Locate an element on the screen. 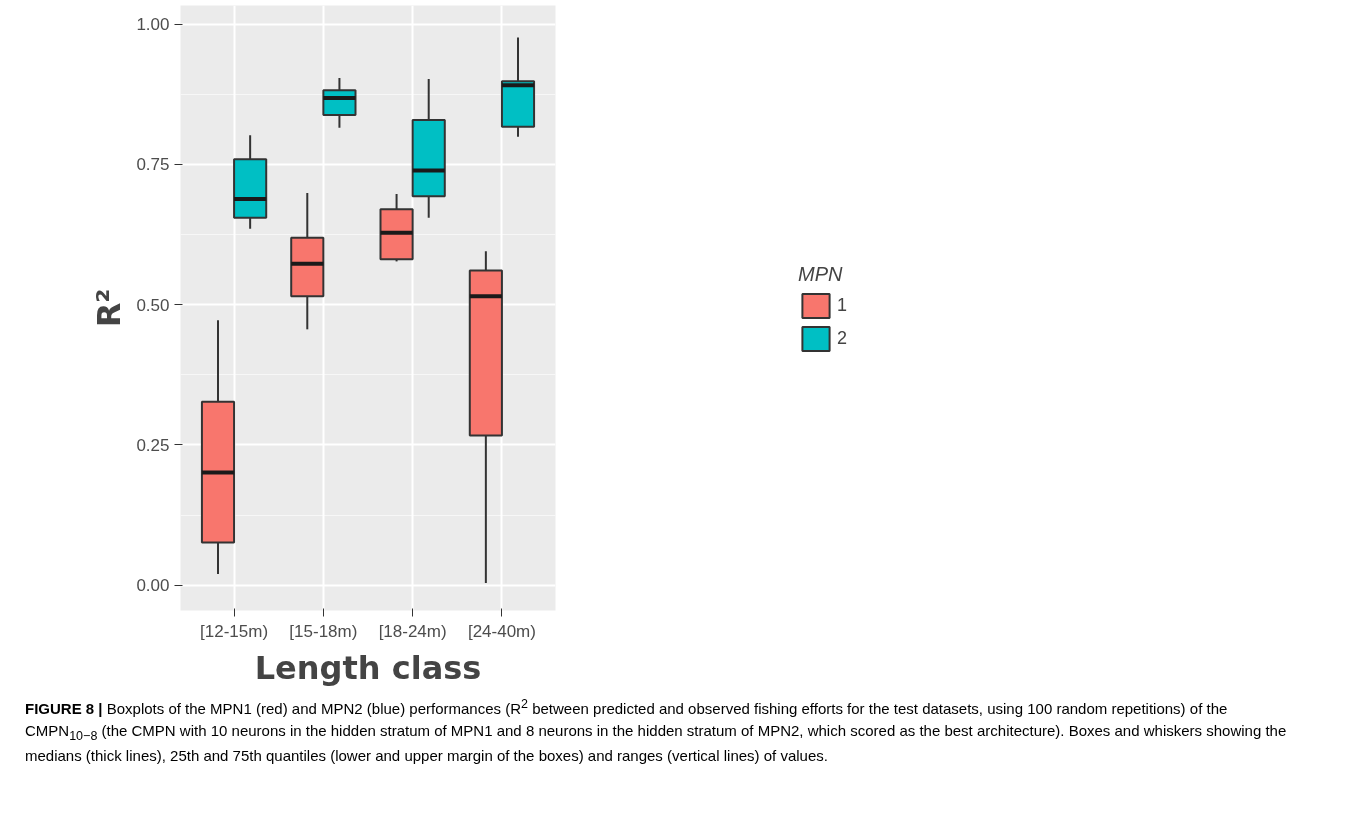  y-axis-title: R² is located at coordinates (109, 308).